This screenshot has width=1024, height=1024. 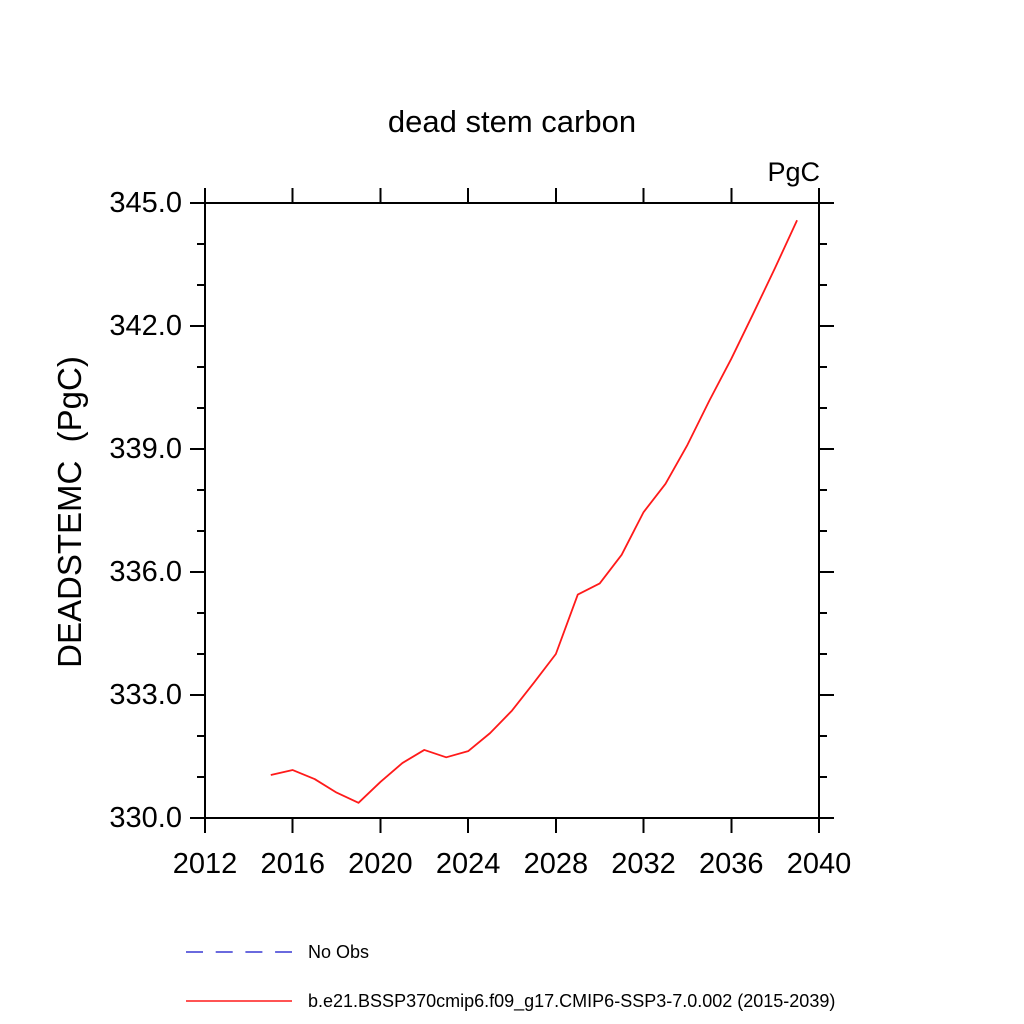 I want to click on x-tick-label: 2036, so click(x=731, y=864).